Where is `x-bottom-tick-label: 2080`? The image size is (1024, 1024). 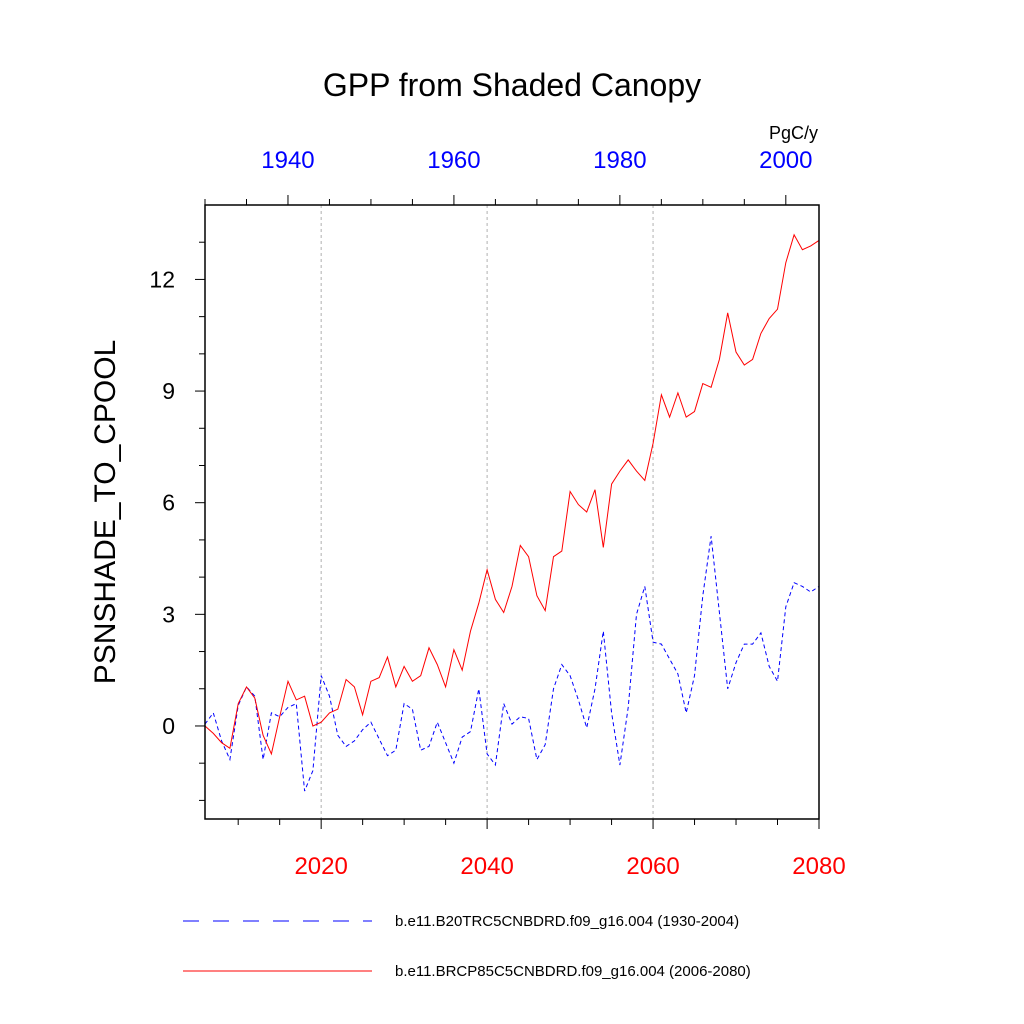 x-bottom-tick-label: 2080 is located at coordinates (818, 866).